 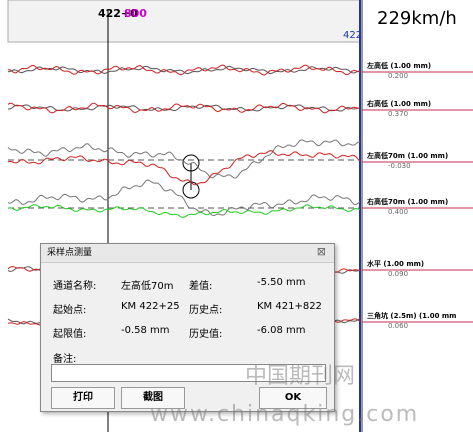 I want to click on channel-label: 三角坑 (2.5m) (1.00 mm, so click(x=411, y=315).